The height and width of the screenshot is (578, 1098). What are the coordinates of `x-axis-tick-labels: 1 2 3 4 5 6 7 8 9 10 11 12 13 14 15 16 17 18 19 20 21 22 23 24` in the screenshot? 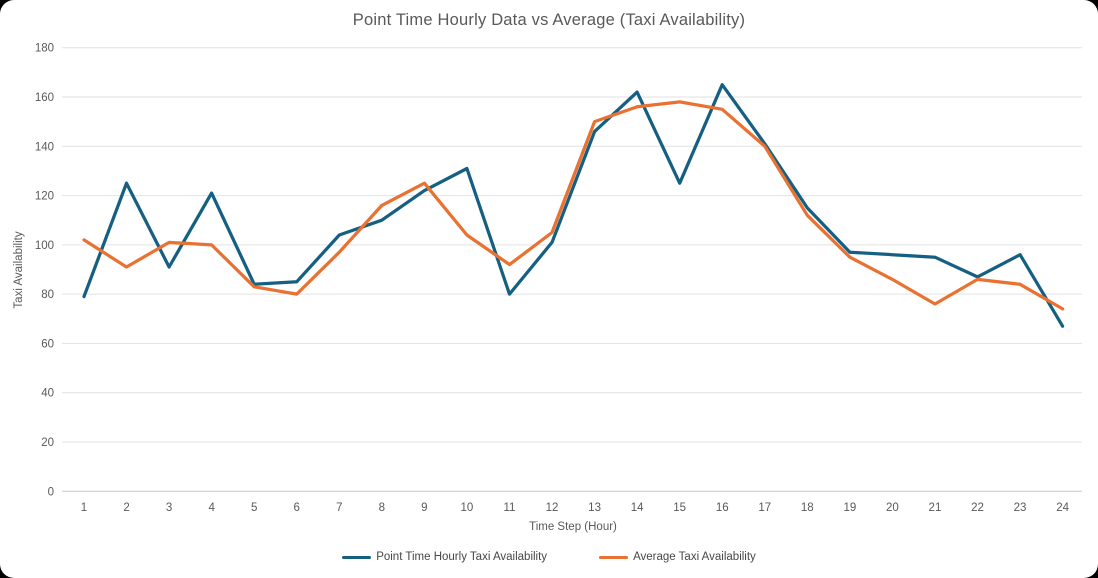 It's located at (575, 508).